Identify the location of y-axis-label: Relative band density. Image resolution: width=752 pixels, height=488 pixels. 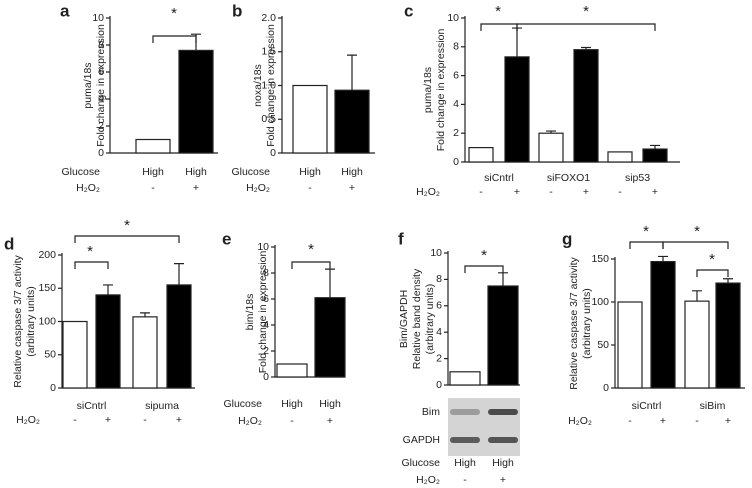
(417, 318).